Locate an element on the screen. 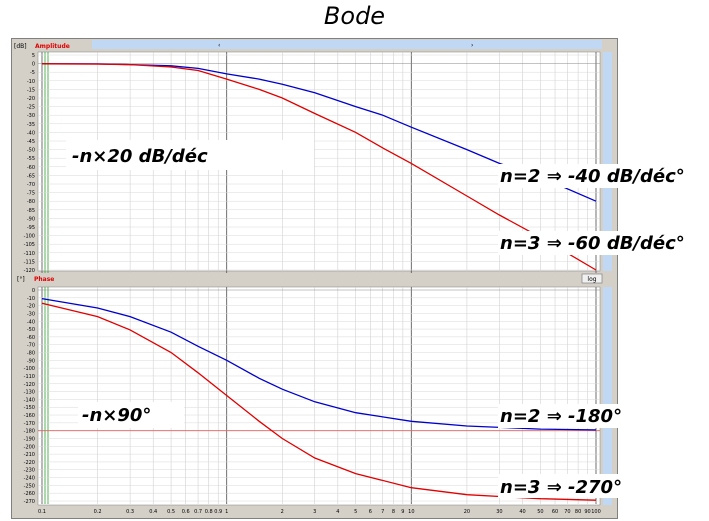  amplitude-ytick-label-4: -15 is located at coordinates (31, 90).